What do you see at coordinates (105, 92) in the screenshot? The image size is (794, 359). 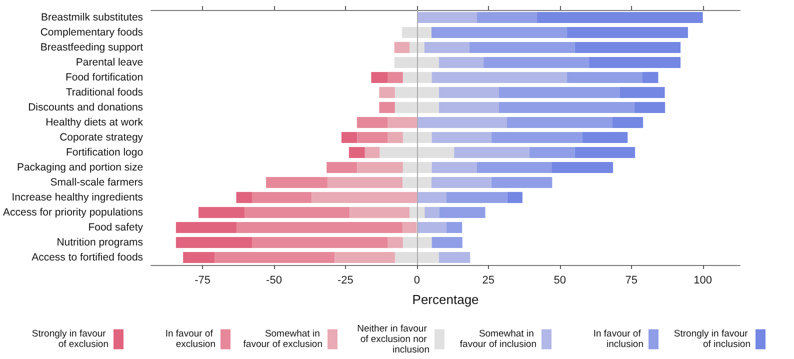 I see `y-tick-label: Traditional foods` at bounding box center [105, 92].